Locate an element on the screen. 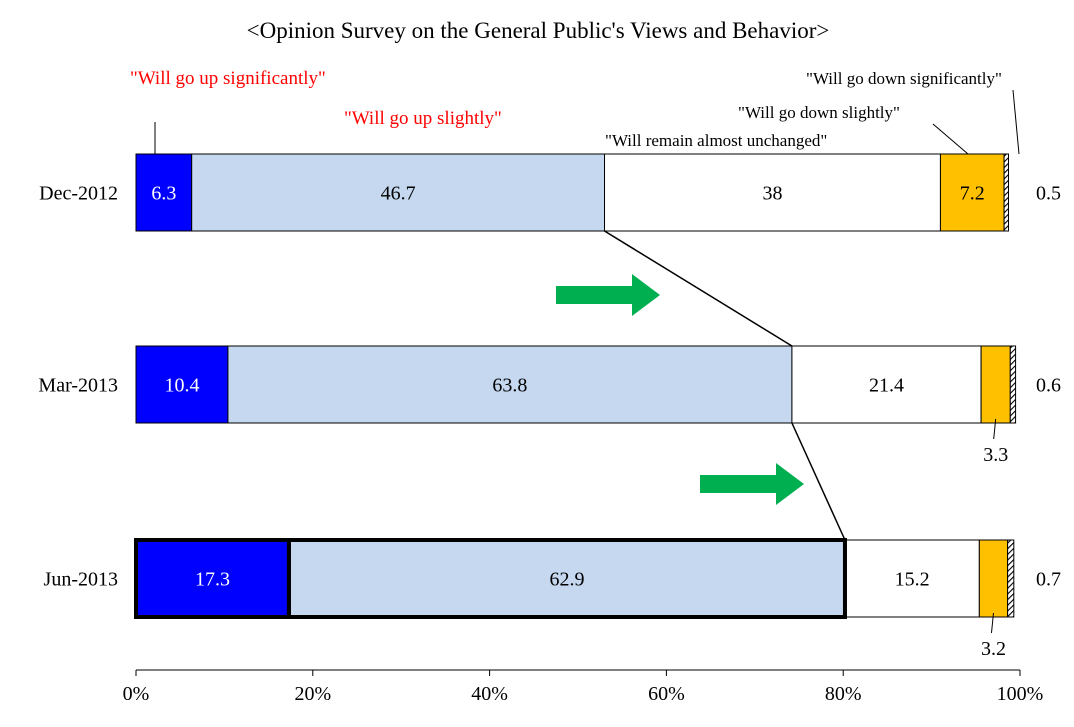 Image resolution: width=1074 pixels, height=727 pixels. x-tick-label: 20% is located at coordinates (312, 694).